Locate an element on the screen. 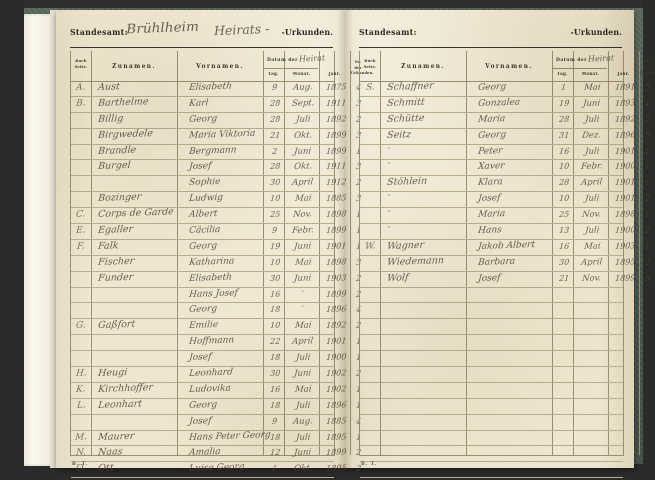 Image resolution: width=655 pixels, height=480 pixels. row-year: 1899 is located at coordinates (625, 277).